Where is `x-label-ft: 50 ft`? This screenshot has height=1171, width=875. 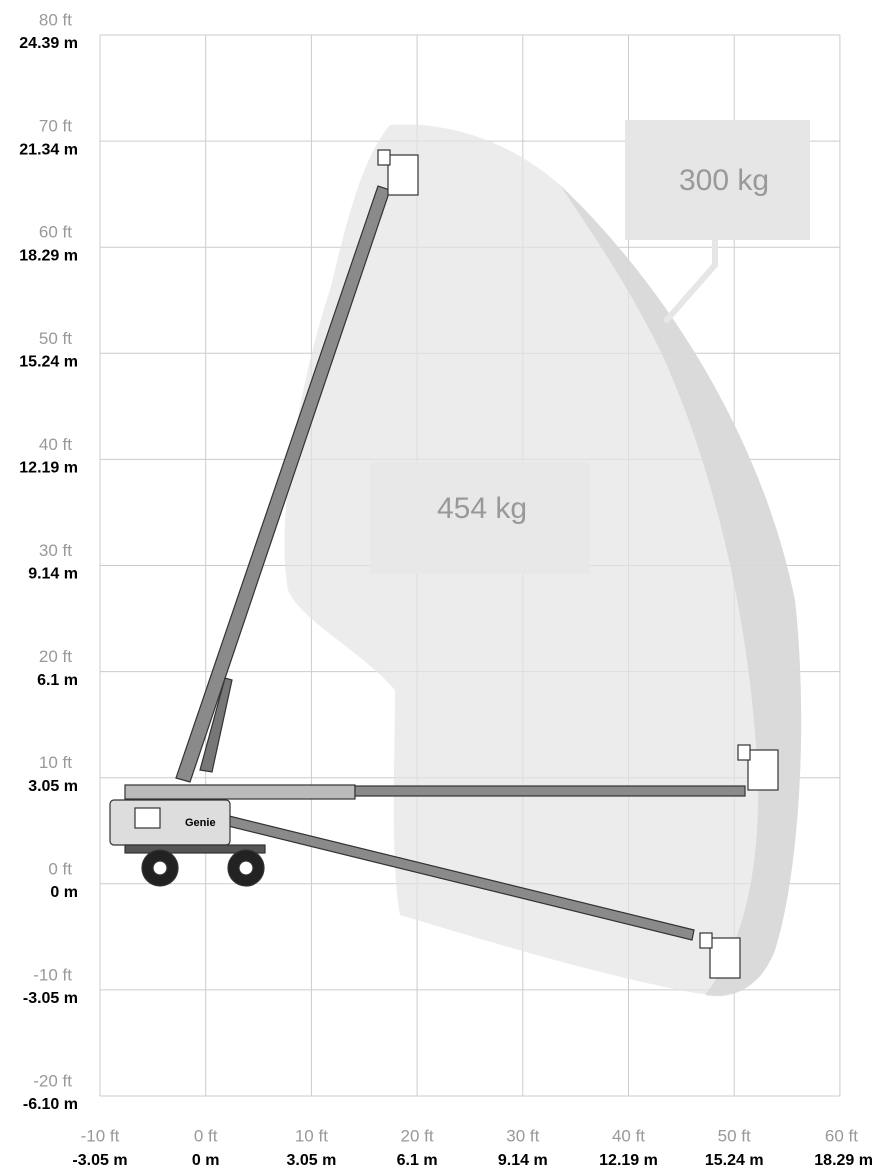 x-label-ft: 50 ft is located at coordinates (734, 1135).